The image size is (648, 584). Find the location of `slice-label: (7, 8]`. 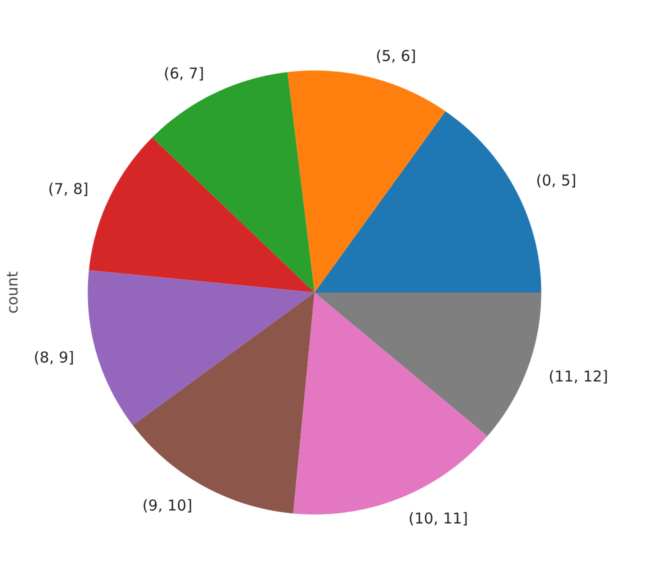

slice-label: (7, 8] is located at coordinates (68, 189).